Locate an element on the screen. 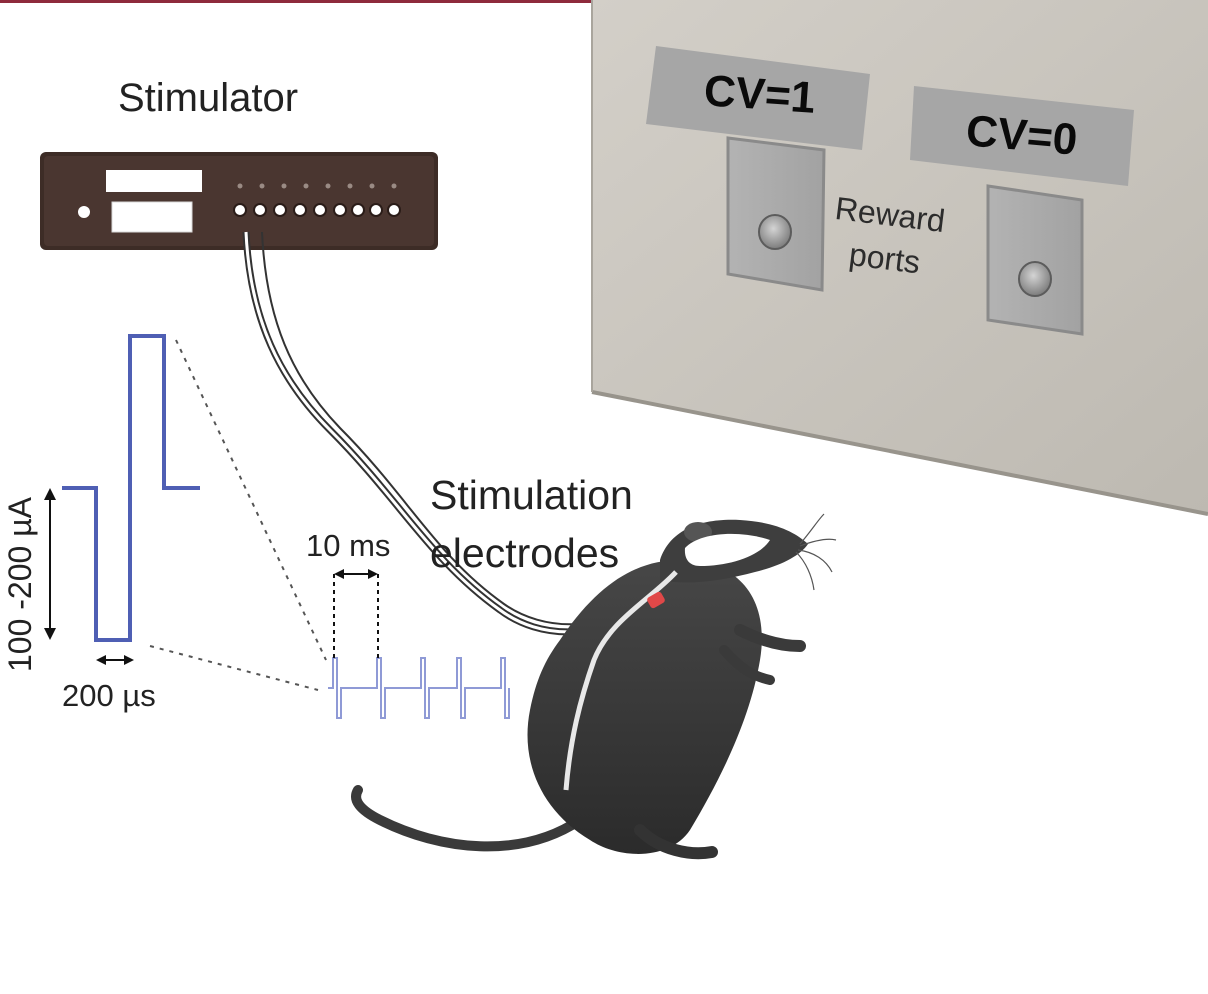 The height and width of the screenshot is (994, 1208). rat-forelimb is located at coordinates (770, 638).